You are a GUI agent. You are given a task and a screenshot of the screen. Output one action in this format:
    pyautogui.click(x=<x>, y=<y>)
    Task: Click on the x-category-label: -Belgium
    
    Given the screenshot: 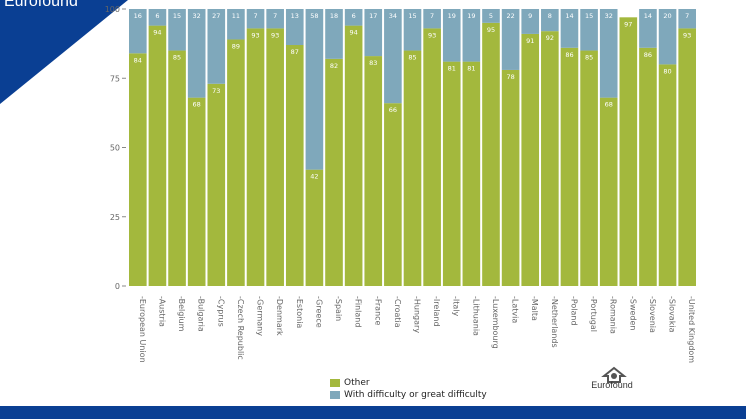 What is the action you would take?
    pyautogui.click(x=181, y=314)
    